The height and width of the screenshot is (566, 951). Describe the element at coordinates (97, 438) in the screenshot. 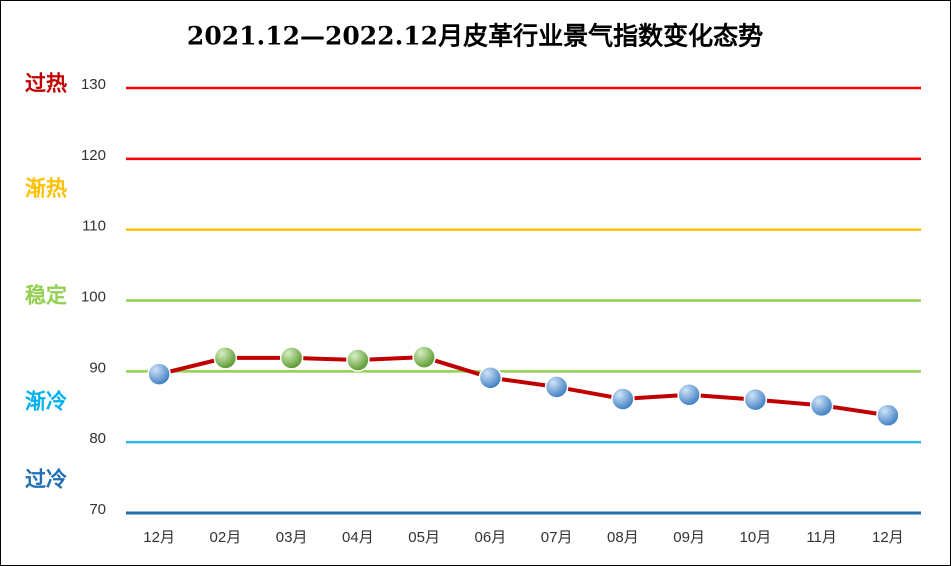

I see `y-tick-label: 80` at that location.